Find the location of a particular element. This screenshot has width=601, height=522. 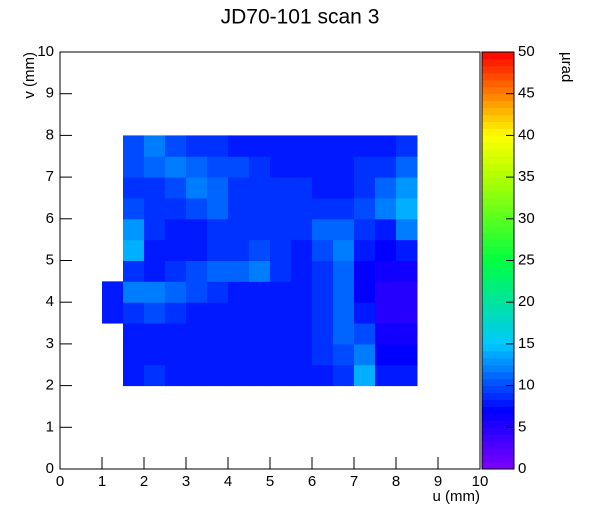

x-tick-label: 2 is located at coordinates (144, 481).